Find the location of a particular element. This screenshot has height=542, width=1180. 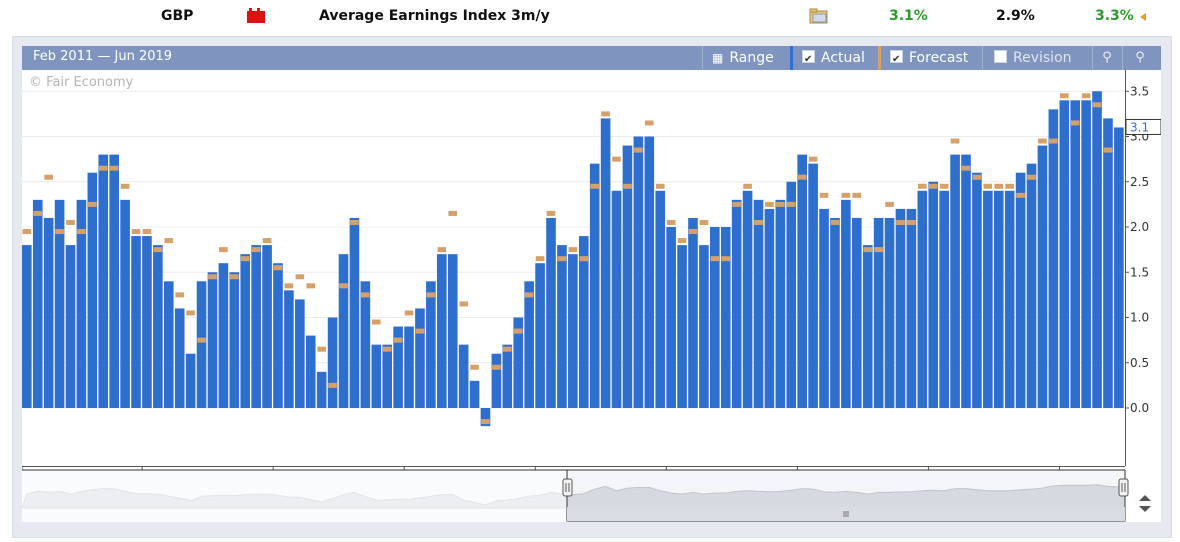

folder-icon is located at coordinates (819, 15).